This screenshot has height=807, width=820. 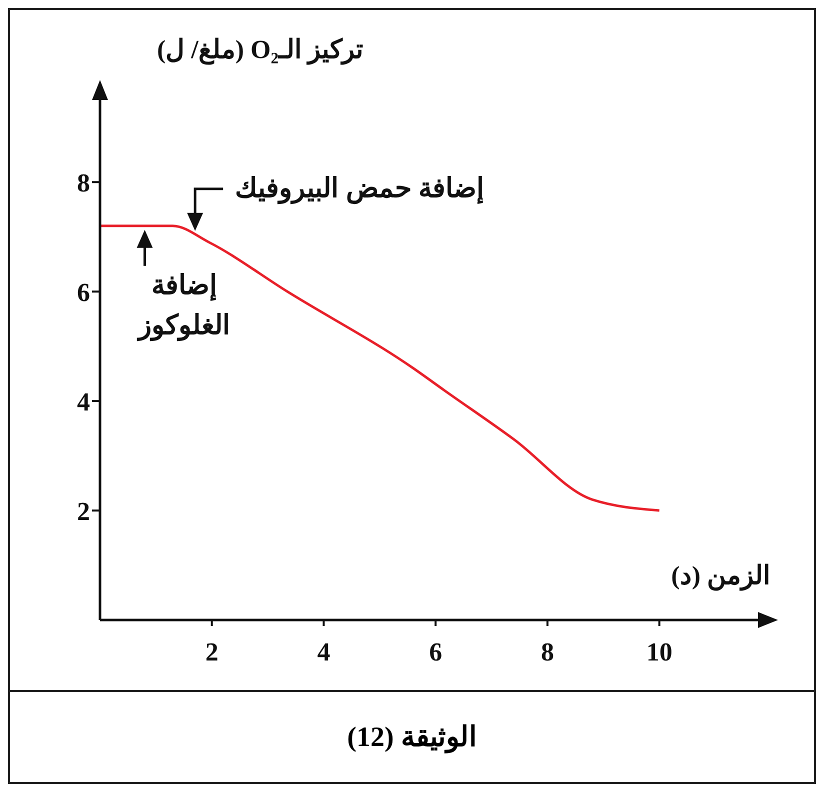 What do you see at coordinates (211, 651) in the screenshot?
I see `x-tick-label: 2` at bounding box center [211, 651].